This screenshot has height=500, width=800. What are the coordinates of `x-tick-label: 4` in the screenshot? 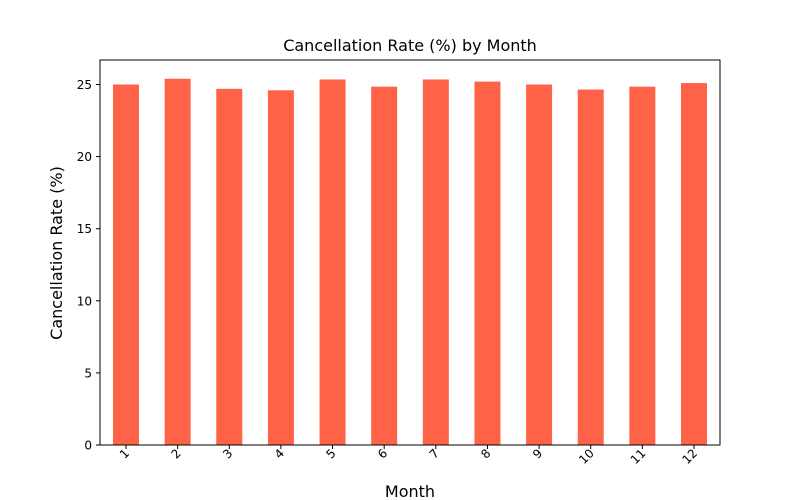 It's located at (279, 453).